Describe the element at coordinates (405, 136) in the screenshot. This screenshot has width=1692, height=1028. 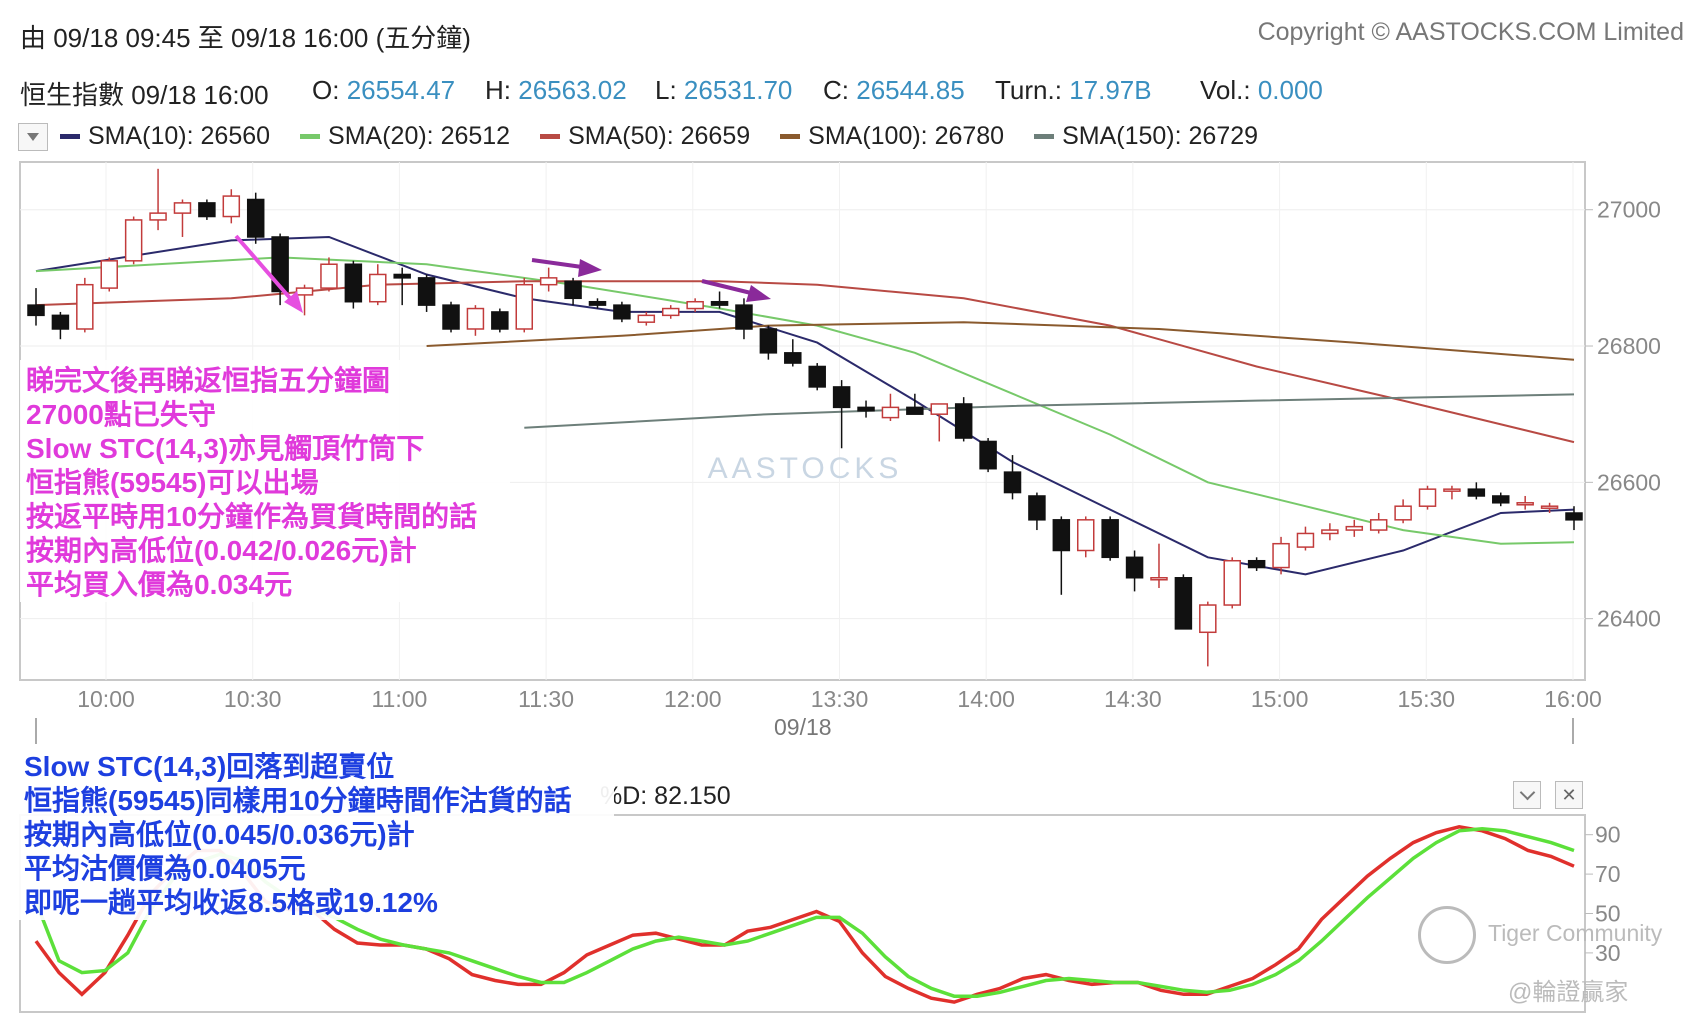
I see `legend-sma20: SMA(20): 26512` at that location.